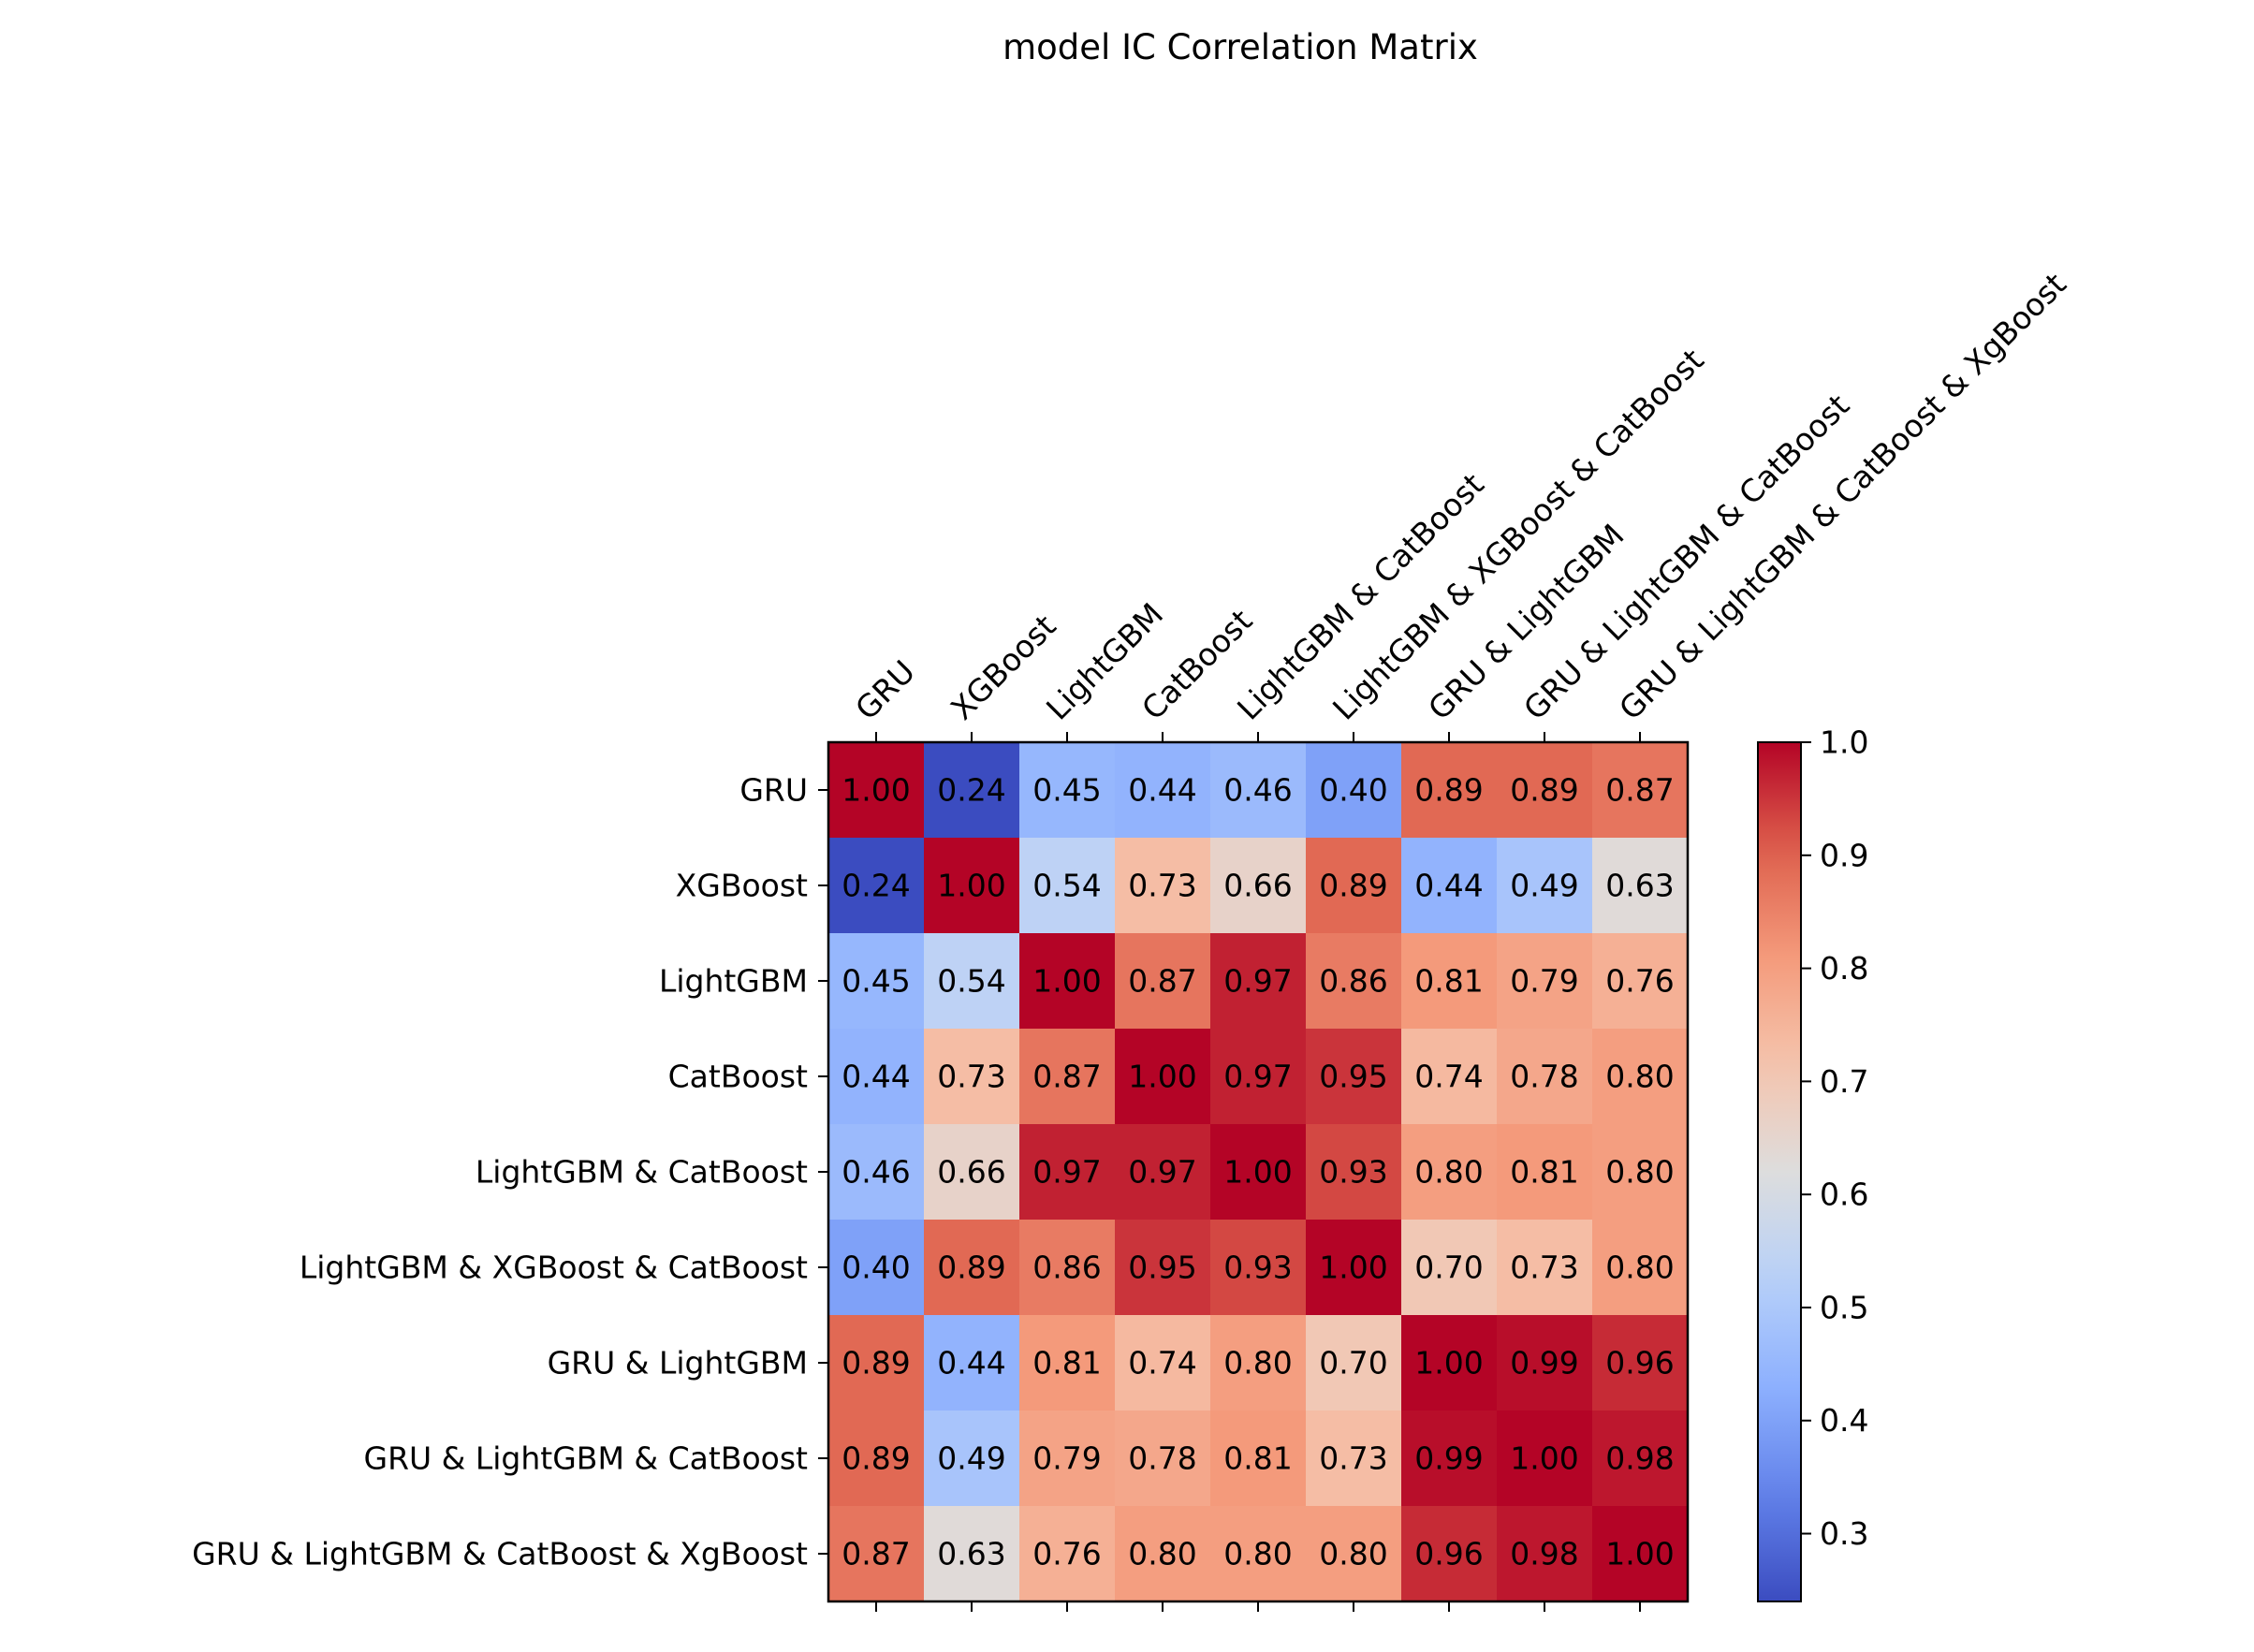 This screenshot has width=2254, height=1652. What do you see at coordinates (1842, 497) in the screenshot?
I see `x-tick-label: GRU & LightGBM & CatBoost & XgBoost` at bounding box center [1842, 497].